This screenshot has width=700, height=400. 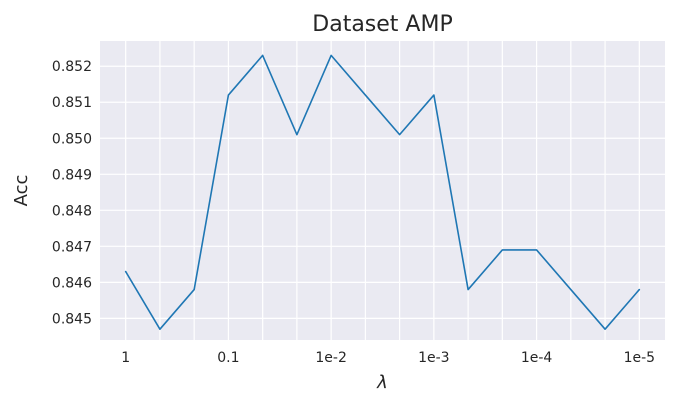 What do you see at coordinates (330, 358) in the screenshot?
I see `x-tick-label: 1e-2` at bounding box center [330, 358].